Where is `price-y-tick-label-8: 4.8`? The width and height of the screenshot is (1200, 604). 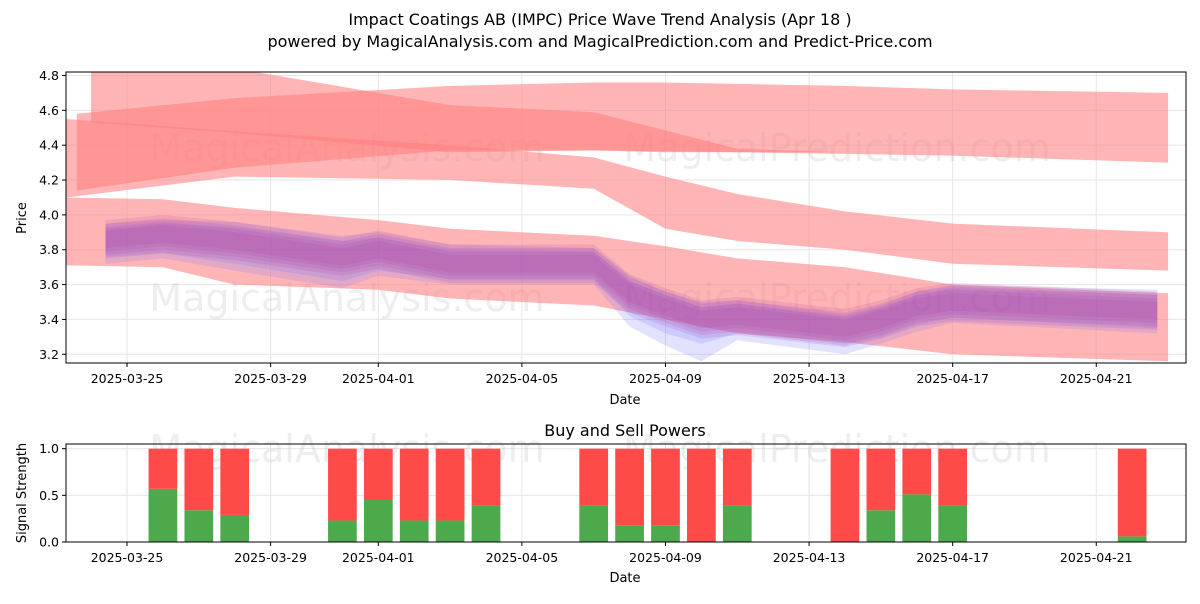 price-y-tick-label-8: 4.8 is located at coordinates (49, 75).